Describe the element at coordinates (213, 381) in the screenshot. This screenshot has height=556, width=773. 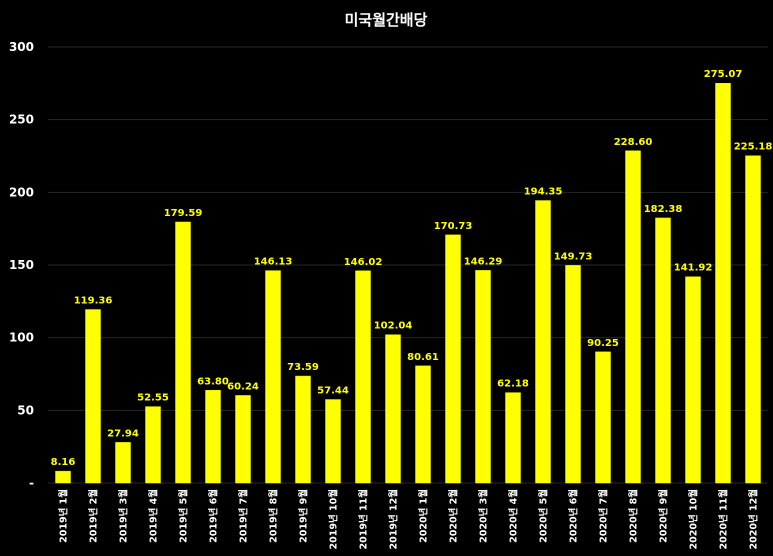
I see `bar-value-label: 63.80` at that location.